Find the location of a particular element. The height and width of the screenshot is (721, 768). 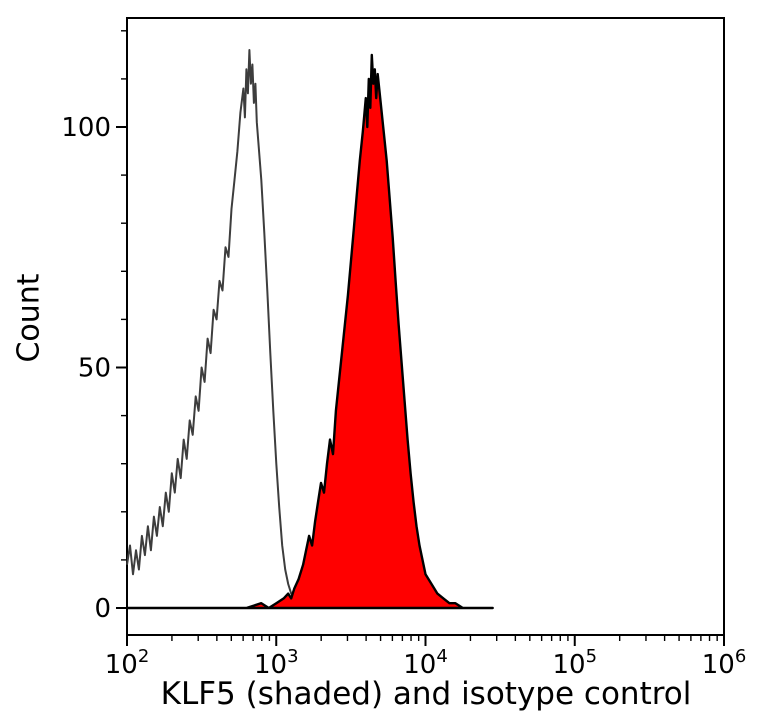

y-tick-label: 50 is located at coordinates (94, 369).